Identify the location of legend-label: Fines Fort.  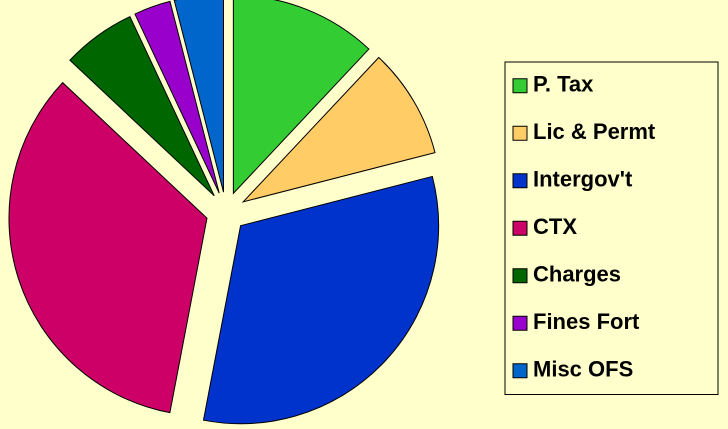
(586, 321).